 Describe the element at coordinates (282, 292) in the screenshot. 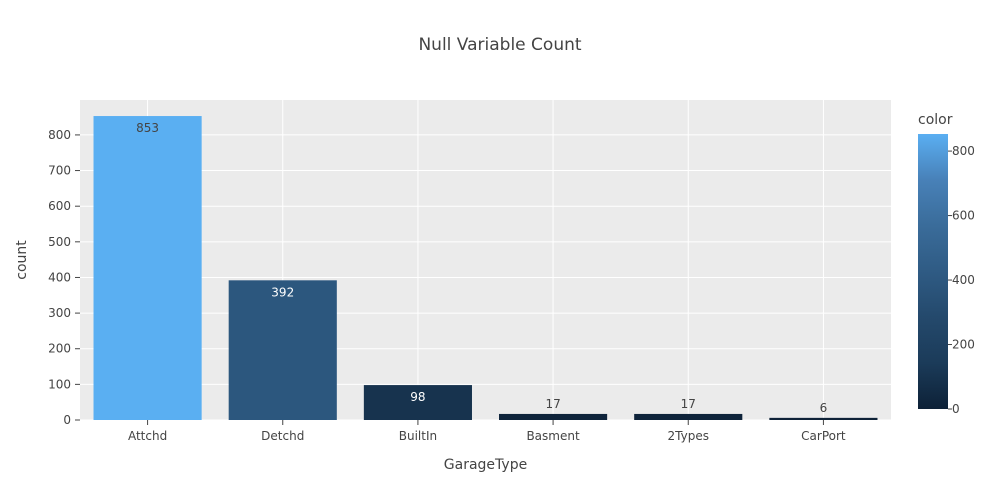

I see `data-label: 392` at that location.